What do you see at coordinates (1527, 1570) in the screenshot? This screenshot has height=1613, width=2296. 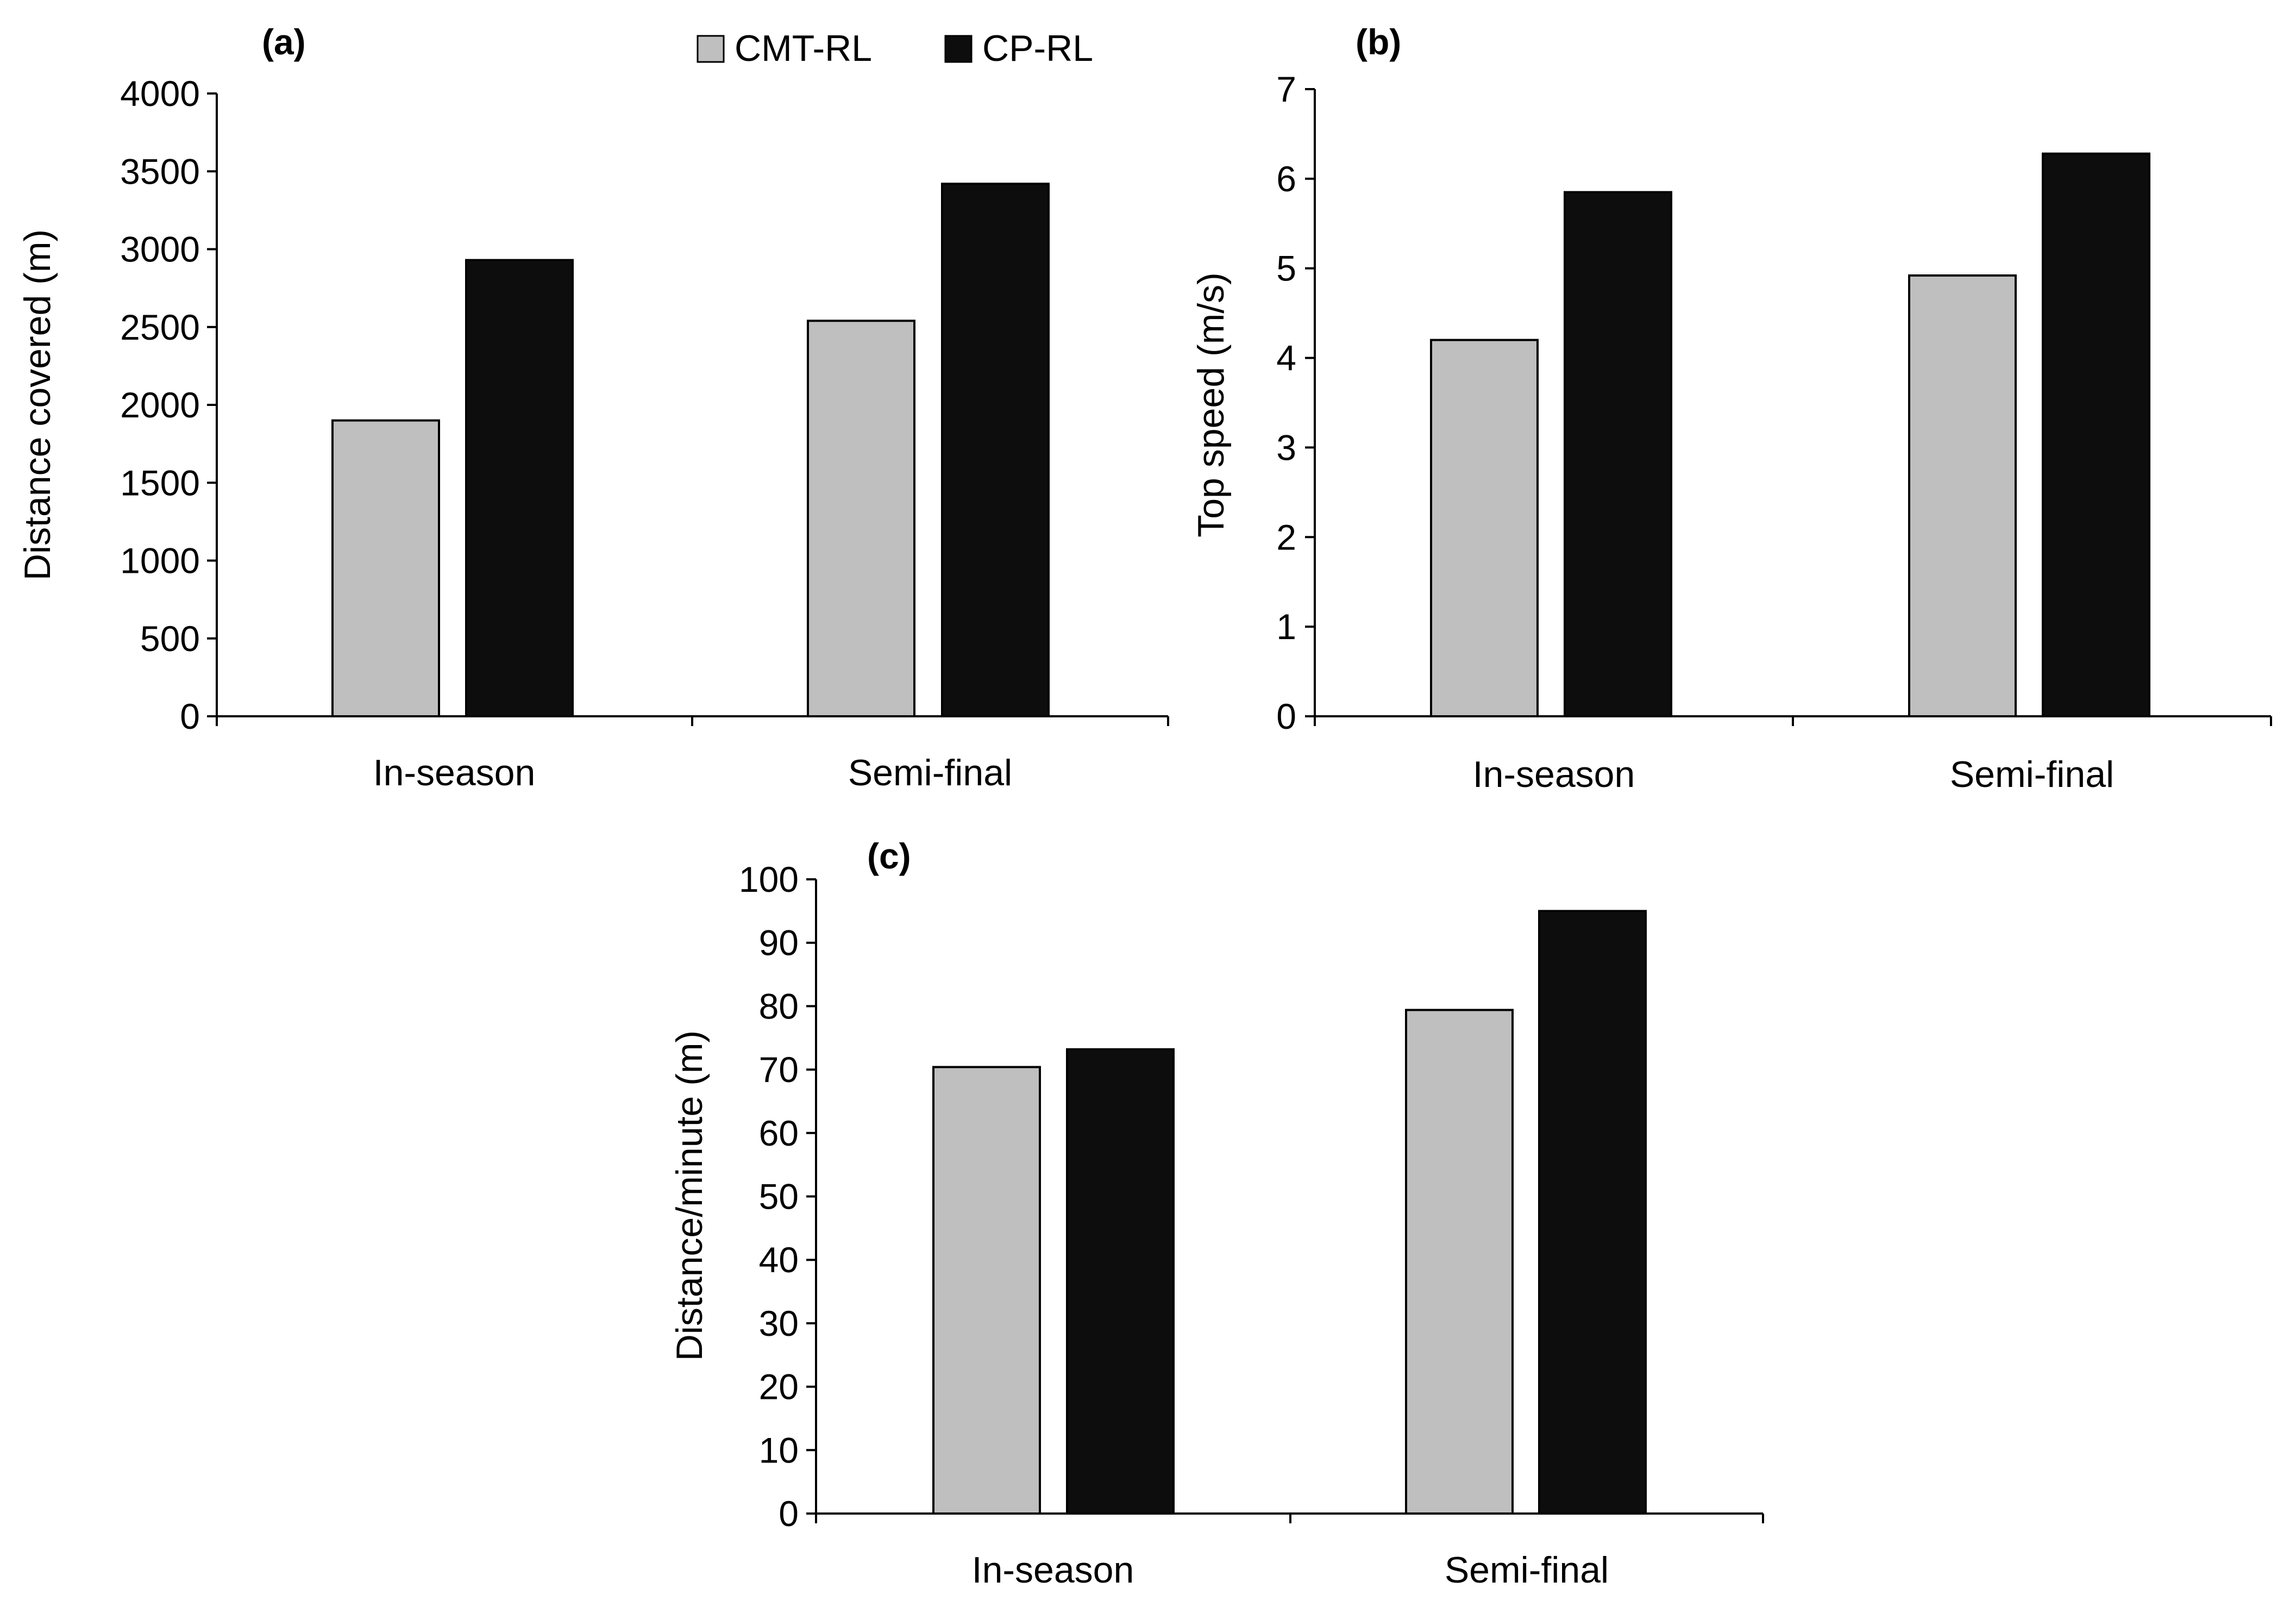 I see `panel-c-category-semi-final: Semi-final` at bounding box center [1527, 1570].